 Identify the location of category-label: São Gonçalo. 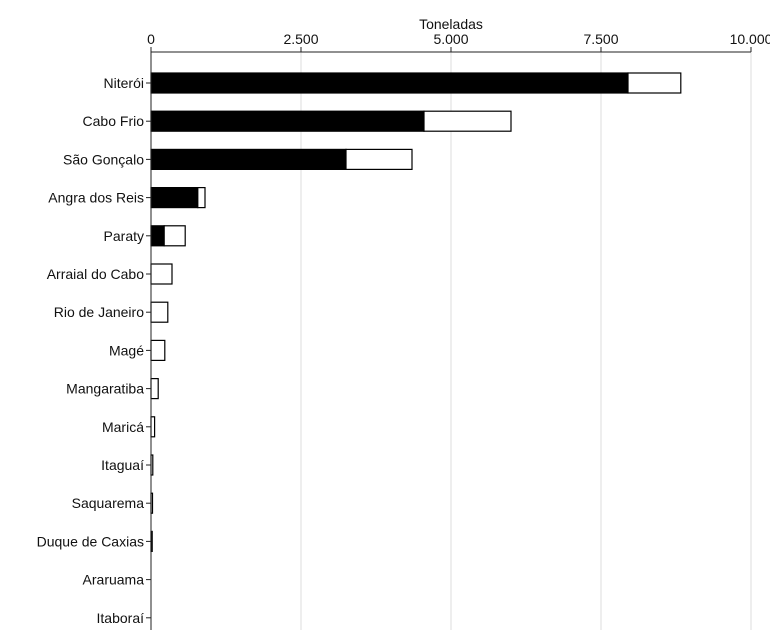
(103, 159).